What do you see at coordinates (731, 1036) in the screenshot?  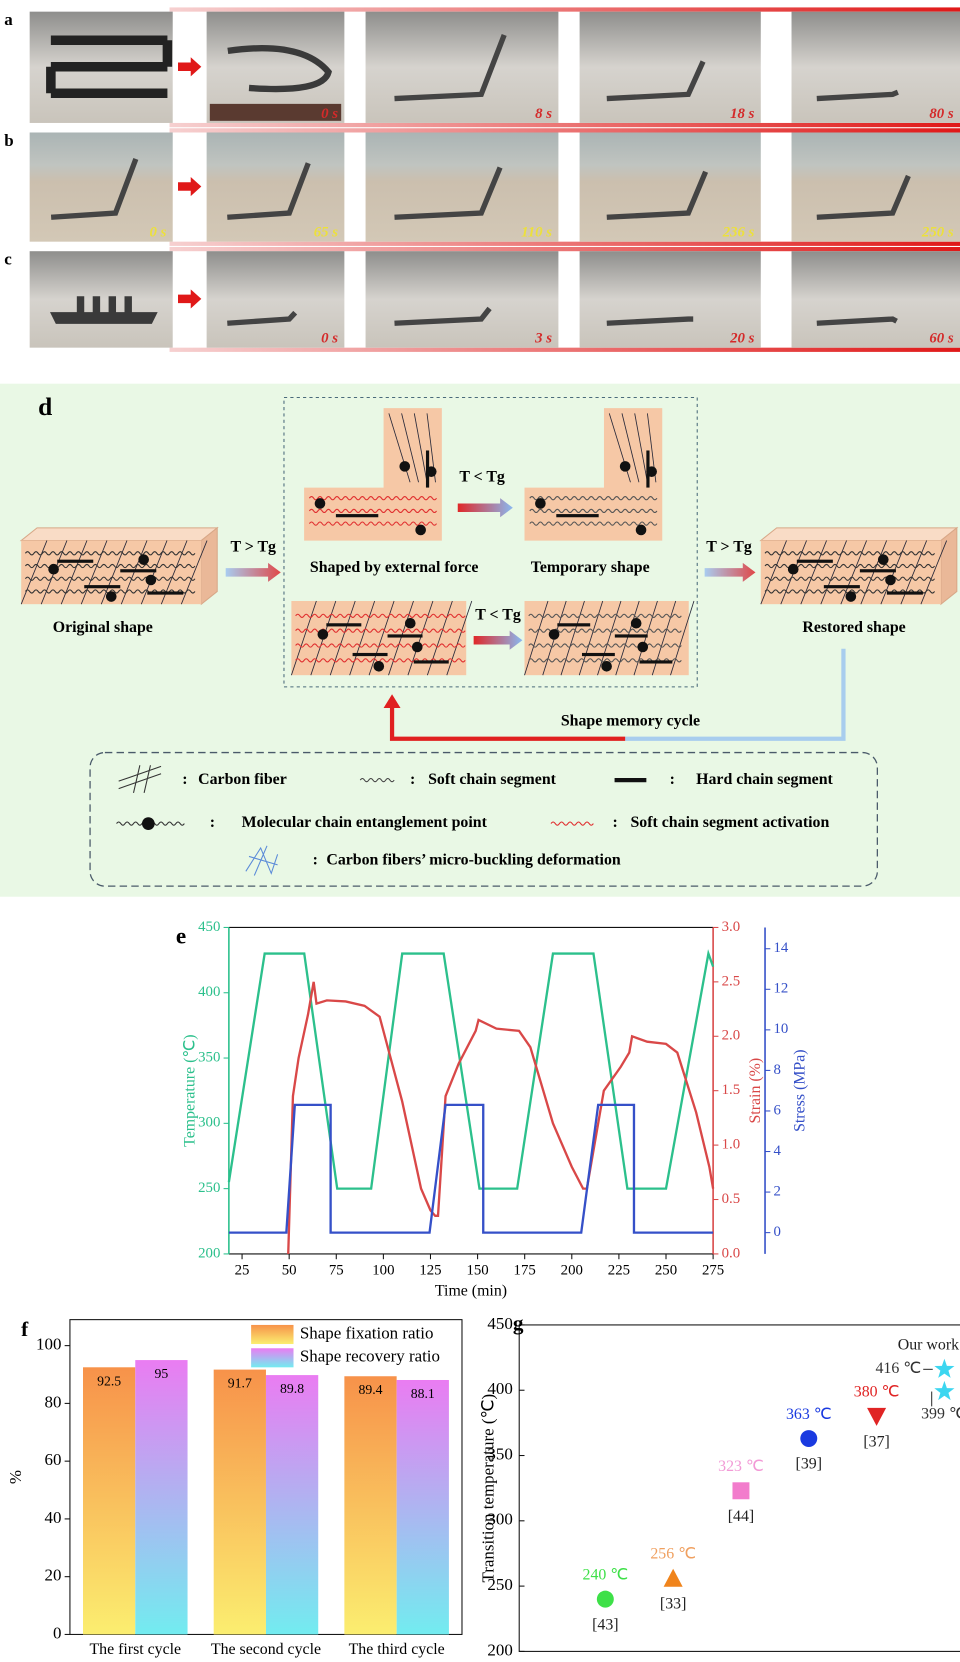 I see `y-tick-label: 2.0` at bounding box center [731, 1036].